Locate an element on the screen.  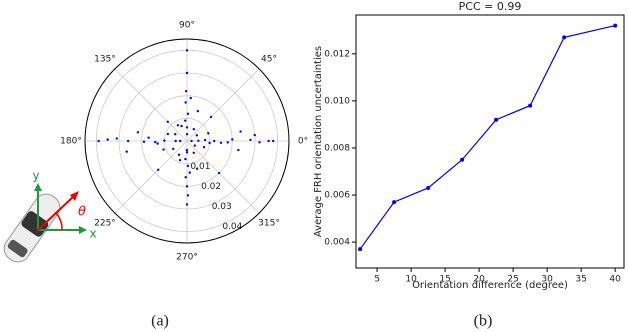
x-tick-label: 25 is located at coordinates (512, 280).